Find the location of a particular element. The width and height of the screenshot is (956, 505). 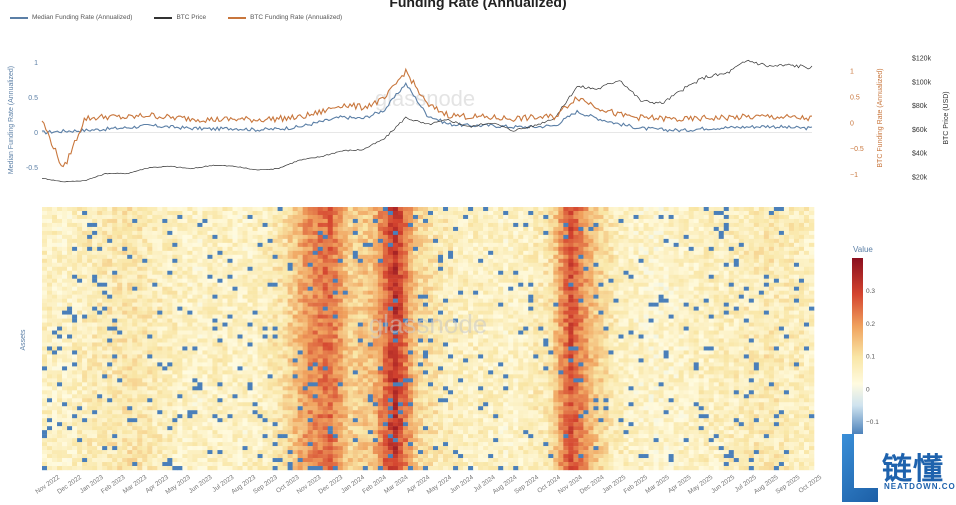

legend-item-btc-funding: BTC Funding Rate (Annualized) is located at coordinates (285, 17).